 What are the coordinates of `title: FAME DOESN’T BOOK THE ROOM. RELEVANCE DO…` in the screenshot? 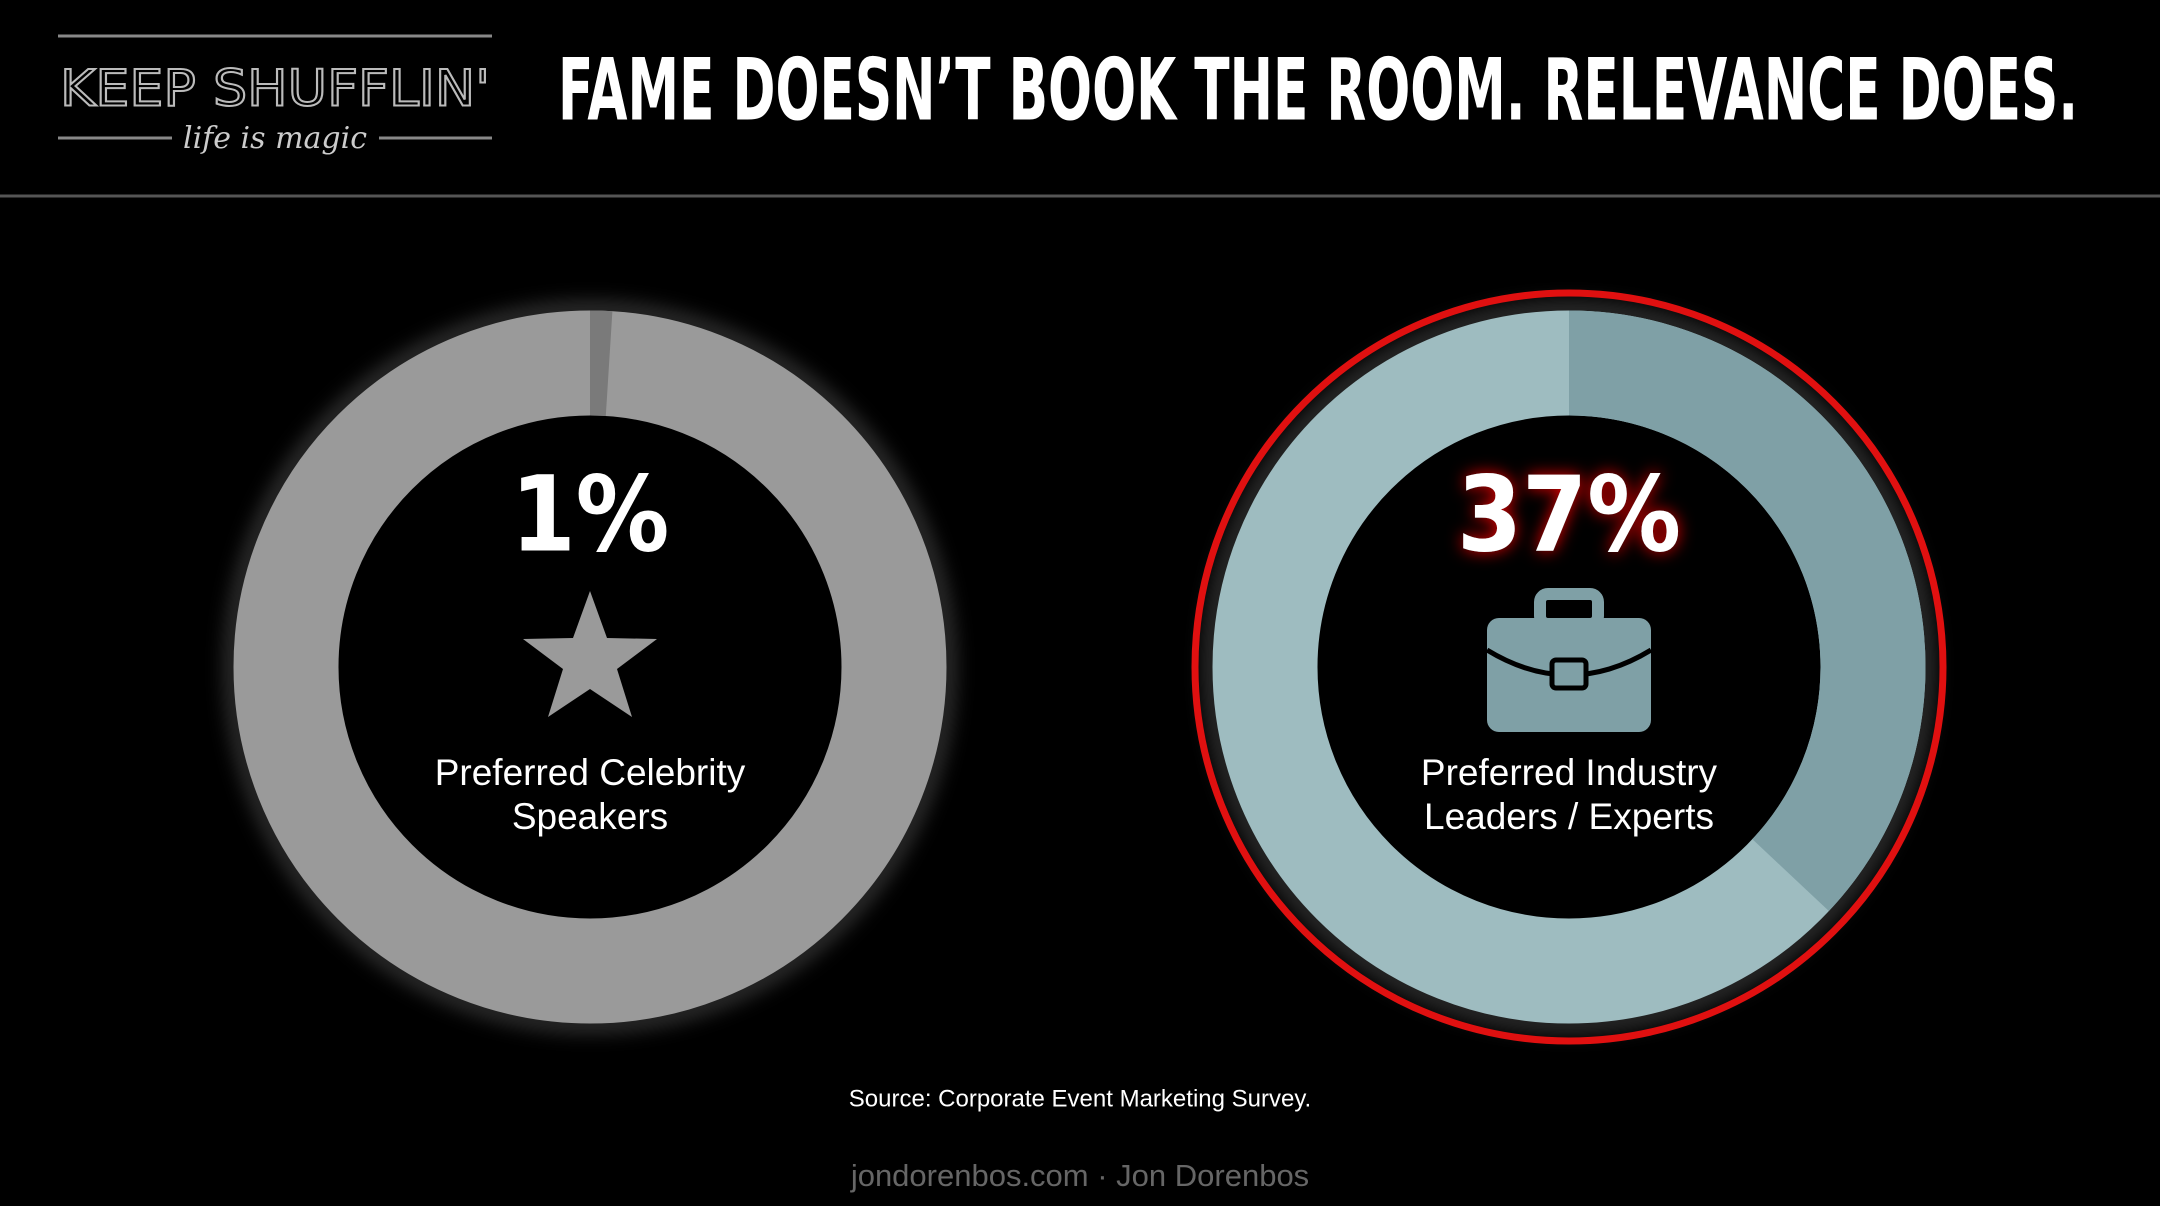 It's located at (1318, 90).